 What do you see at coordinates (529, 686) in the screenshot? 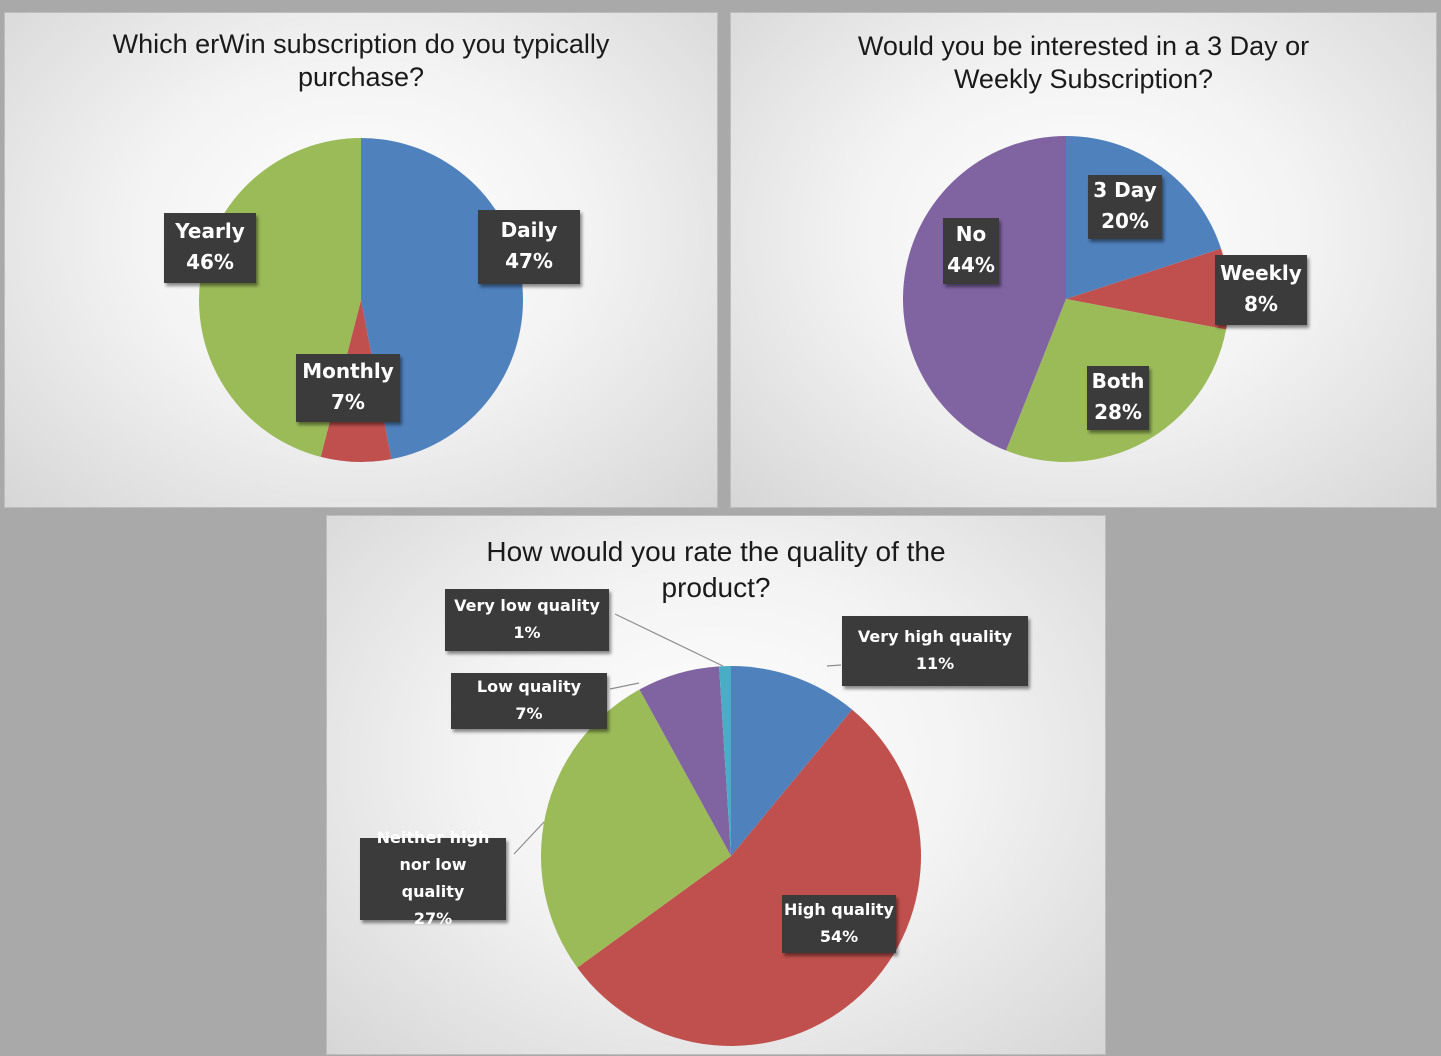
I see `data-label-category: Low quality` at bounding box center [529, 686].